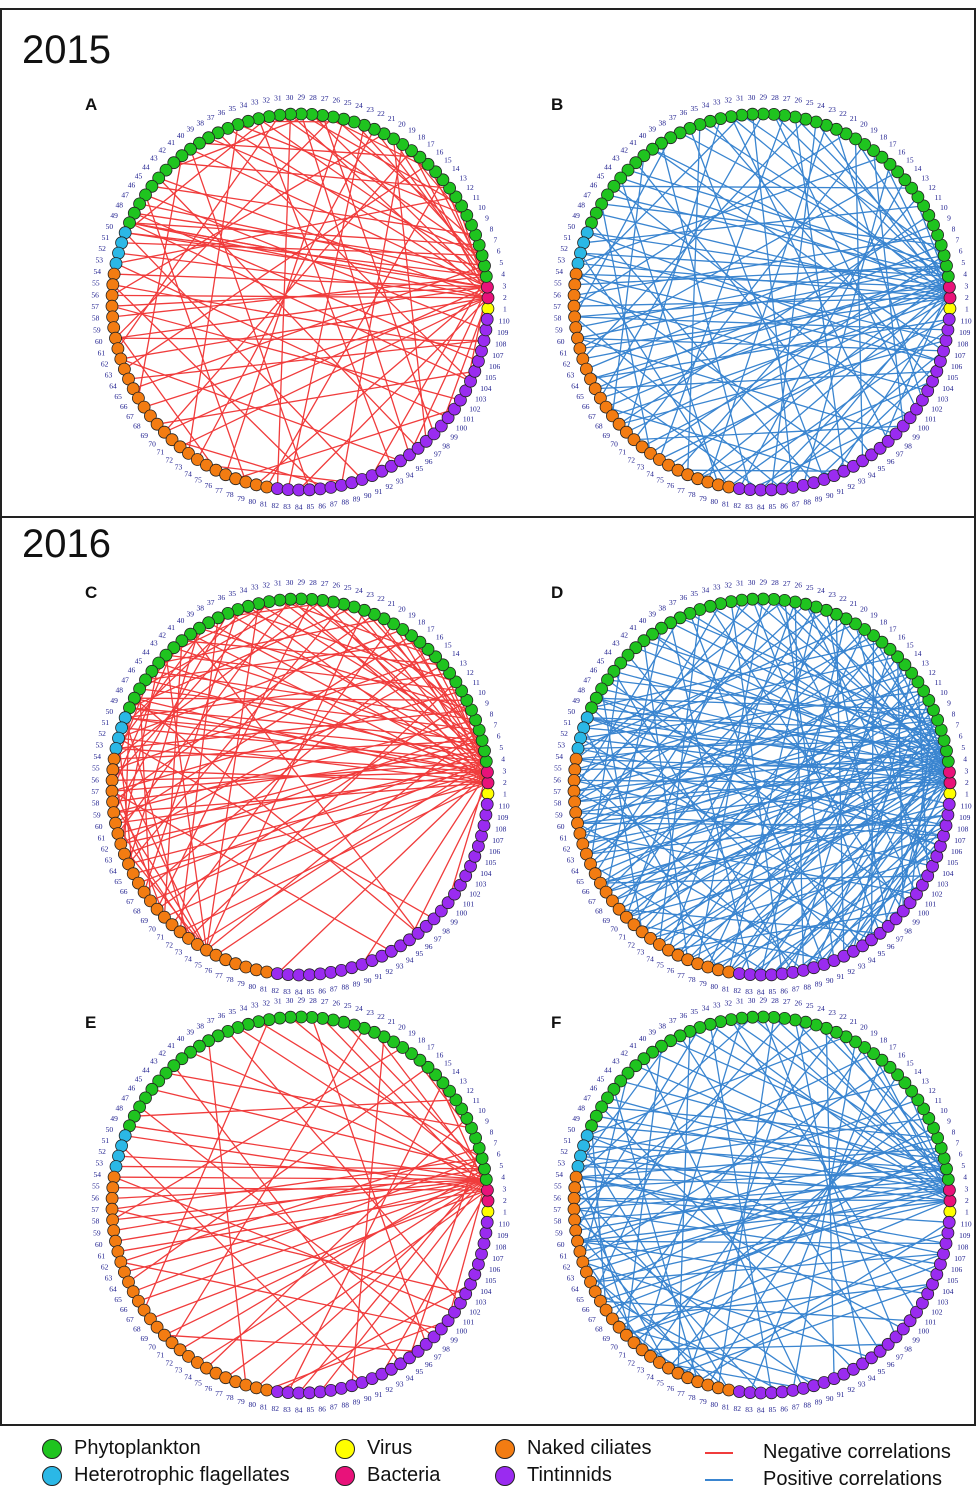 This screenshot has height=1492, width=976. What do you see at coordinates (576, 1118) in the screenshot?
I see `node-label-49: 49` at bounding box center [576, 1118].